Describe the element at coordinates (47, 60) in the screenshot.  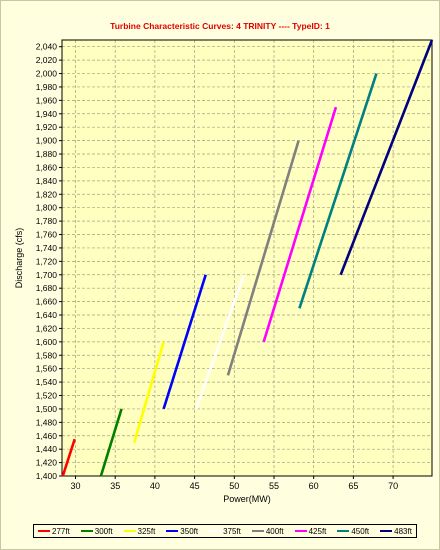
I see `y-tick-label: 2,020` at that location.